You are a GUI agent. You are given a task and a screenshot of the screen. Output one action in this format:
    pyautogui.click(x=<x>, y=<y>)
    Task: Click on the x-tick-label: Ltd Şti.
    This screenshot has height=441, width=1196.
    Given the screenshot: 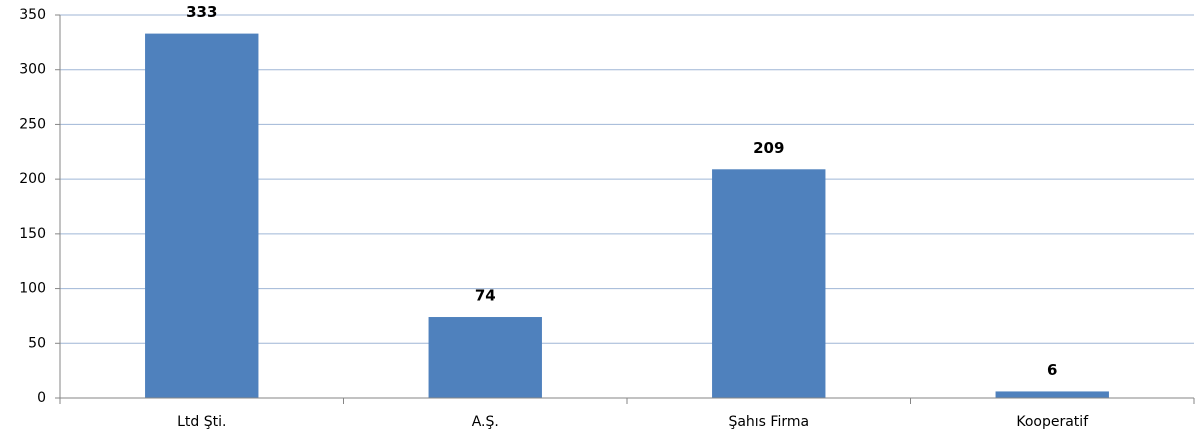 What is the action you would take?
    pyautogui.click(x=201, y=422)
    